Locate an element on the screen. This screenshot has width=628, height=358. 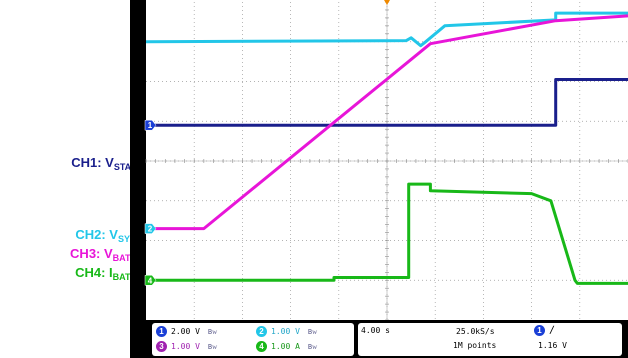
ch1-label: CH1: VSTAT is located at coordinates (103, 164).